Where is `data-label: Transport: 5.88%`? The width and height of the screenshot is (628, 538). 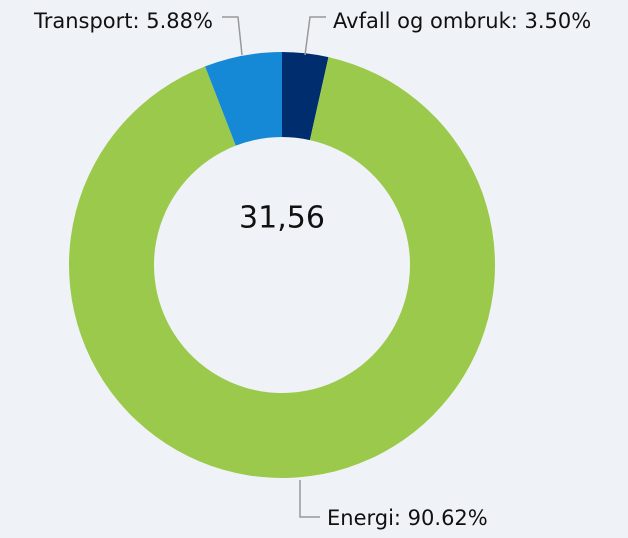
data-label: Transport: 5.88% is located at coordinates (123, 21).